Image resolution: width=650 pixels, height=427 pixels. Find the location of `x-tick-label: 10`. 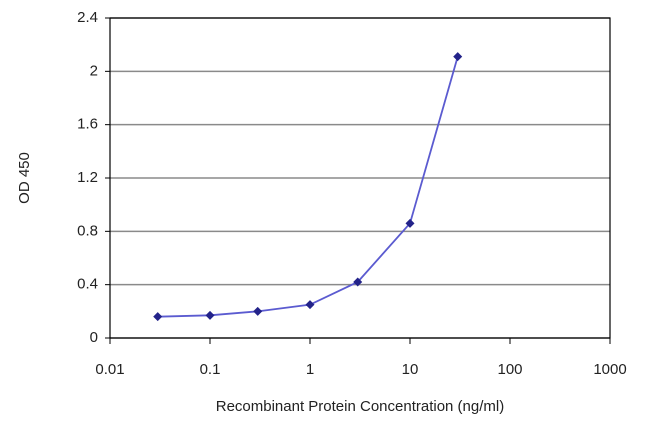

x-tick-label: 10 is located at coordinates (410, 369).